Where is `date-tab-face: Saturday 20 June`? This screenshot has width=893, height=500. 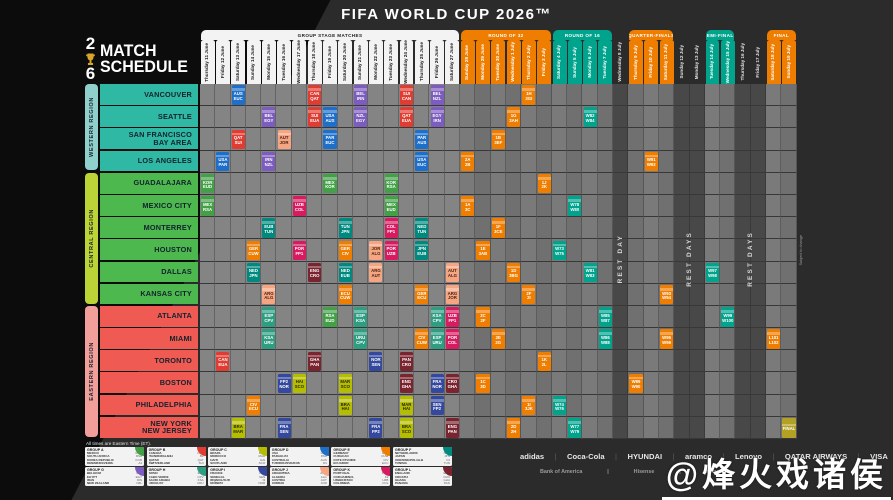 date-tab-face: Saturday 20 June is located at coordinates (345, 62).